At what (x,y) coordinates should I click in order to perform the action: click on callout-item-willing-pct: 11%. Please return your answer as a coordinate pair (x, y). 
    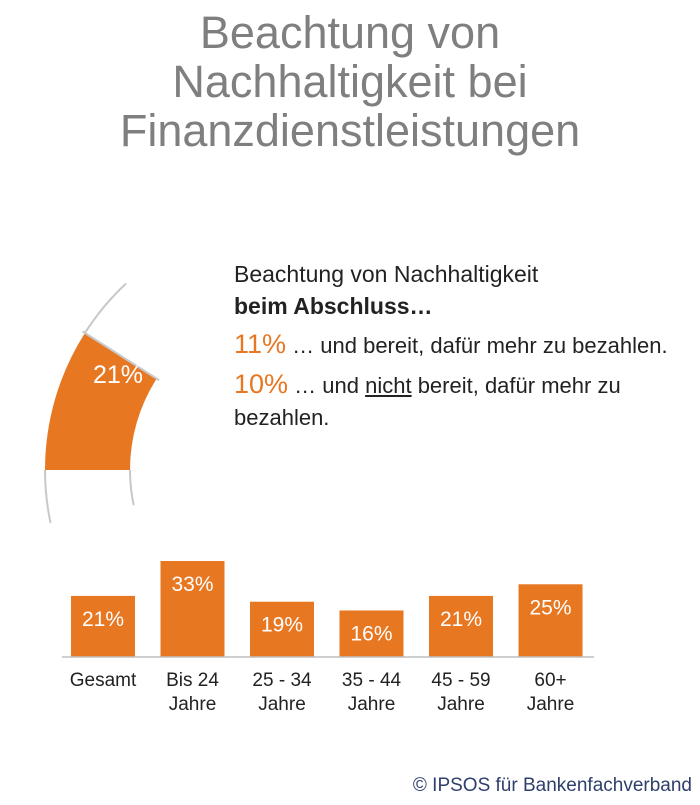
    Looking at the image, I should click on (260, 344).